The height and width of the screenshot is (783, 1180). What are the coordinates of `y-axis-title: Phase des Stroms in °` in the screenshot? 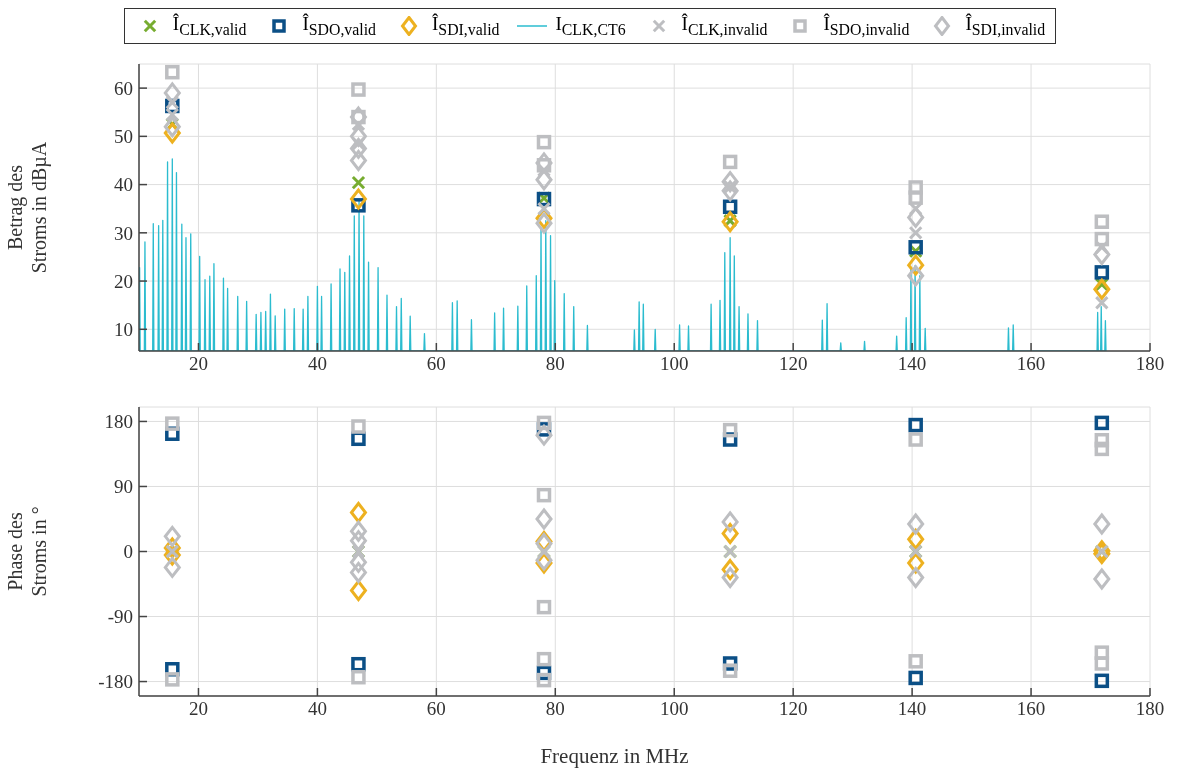 It's located at (27, 551).